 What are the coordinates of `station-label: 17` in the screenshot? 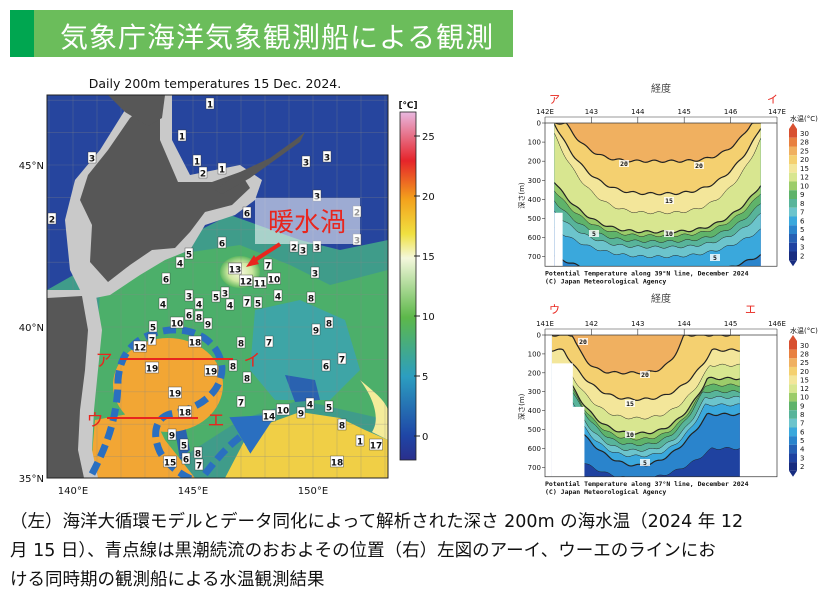 It's located at (376, 445).